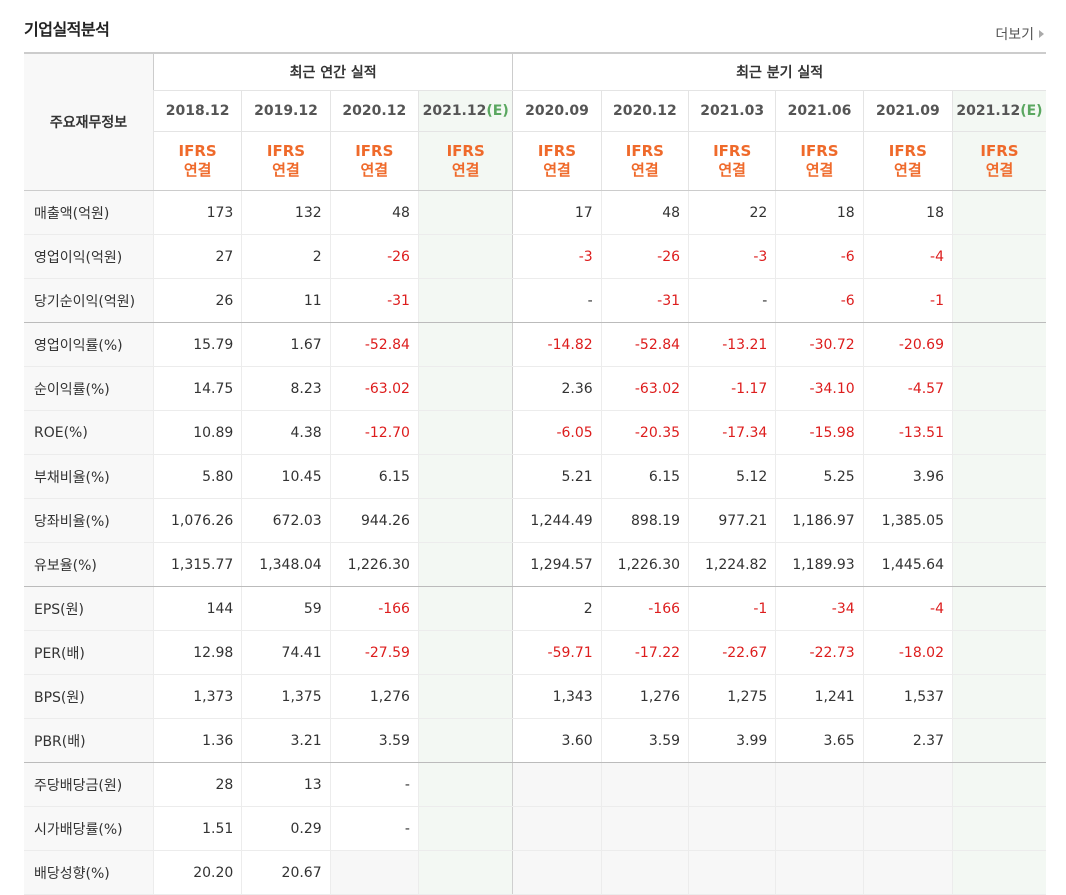 This screenshot has height=895, width=1066. I want to click on period-header: 2021.12(E), so click(465, 111).